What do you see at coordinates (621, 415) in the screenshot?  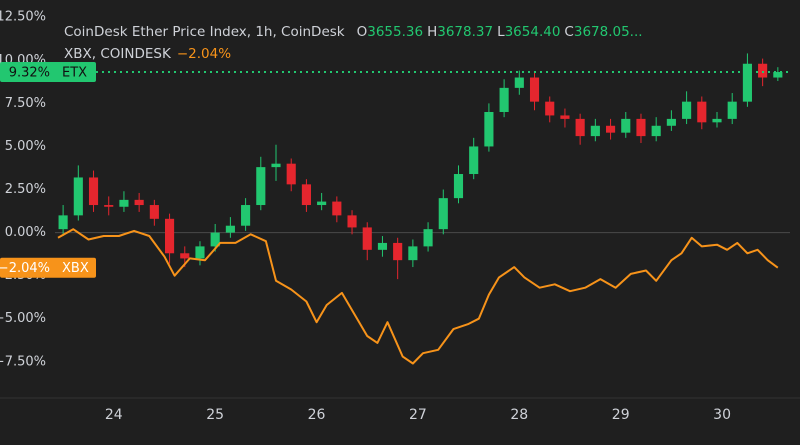 I see `x-tick-label: 29` at bounding box center [621, 415].